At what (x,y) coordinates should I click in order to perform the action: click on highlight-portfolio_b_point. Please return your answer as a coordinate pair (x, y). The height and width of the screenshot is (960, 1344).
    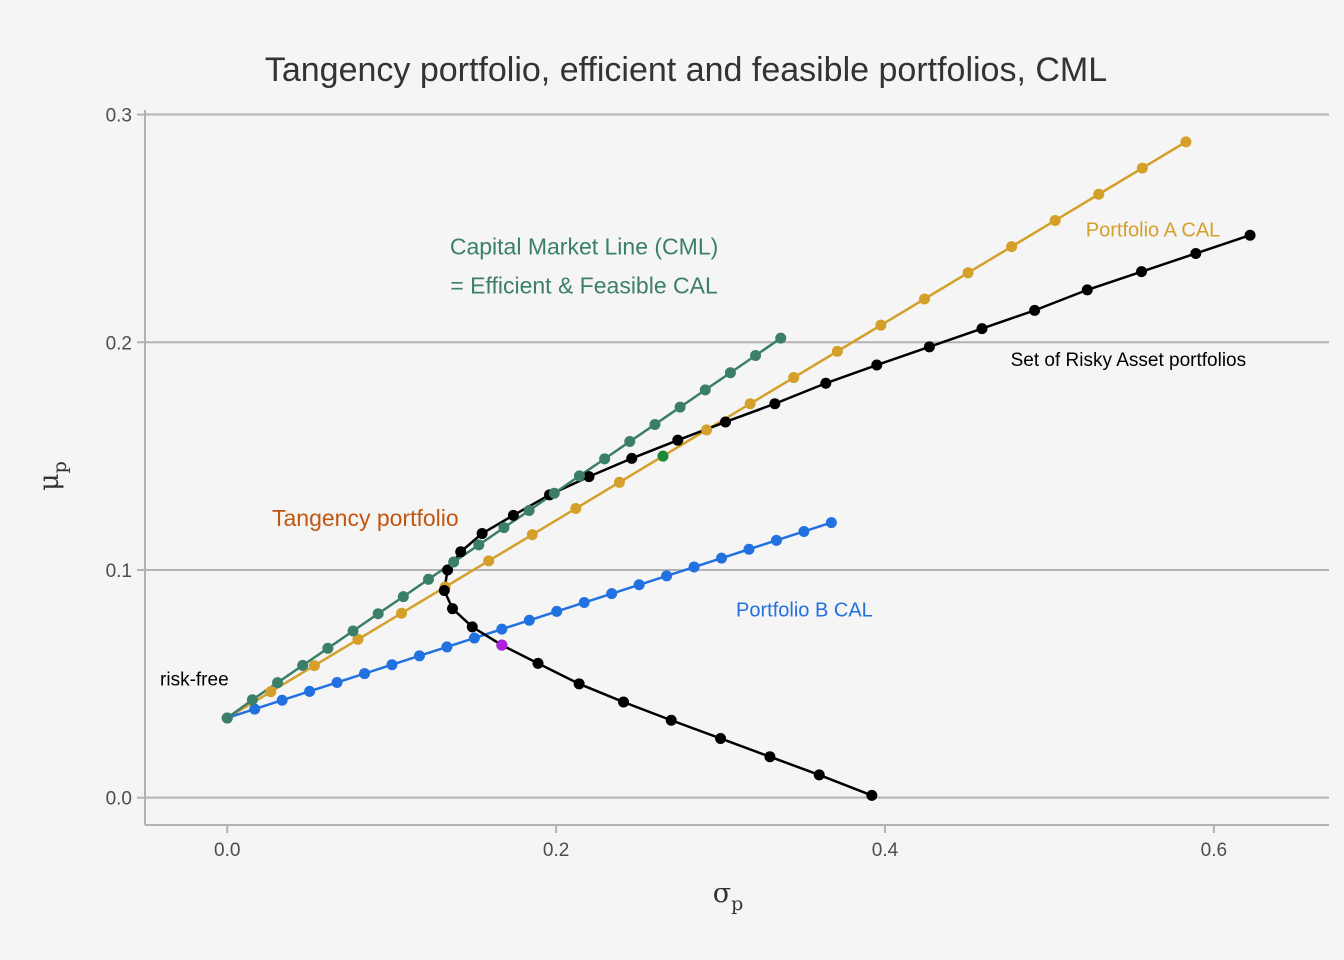
    Looking at the image, I should click on (502, 645).